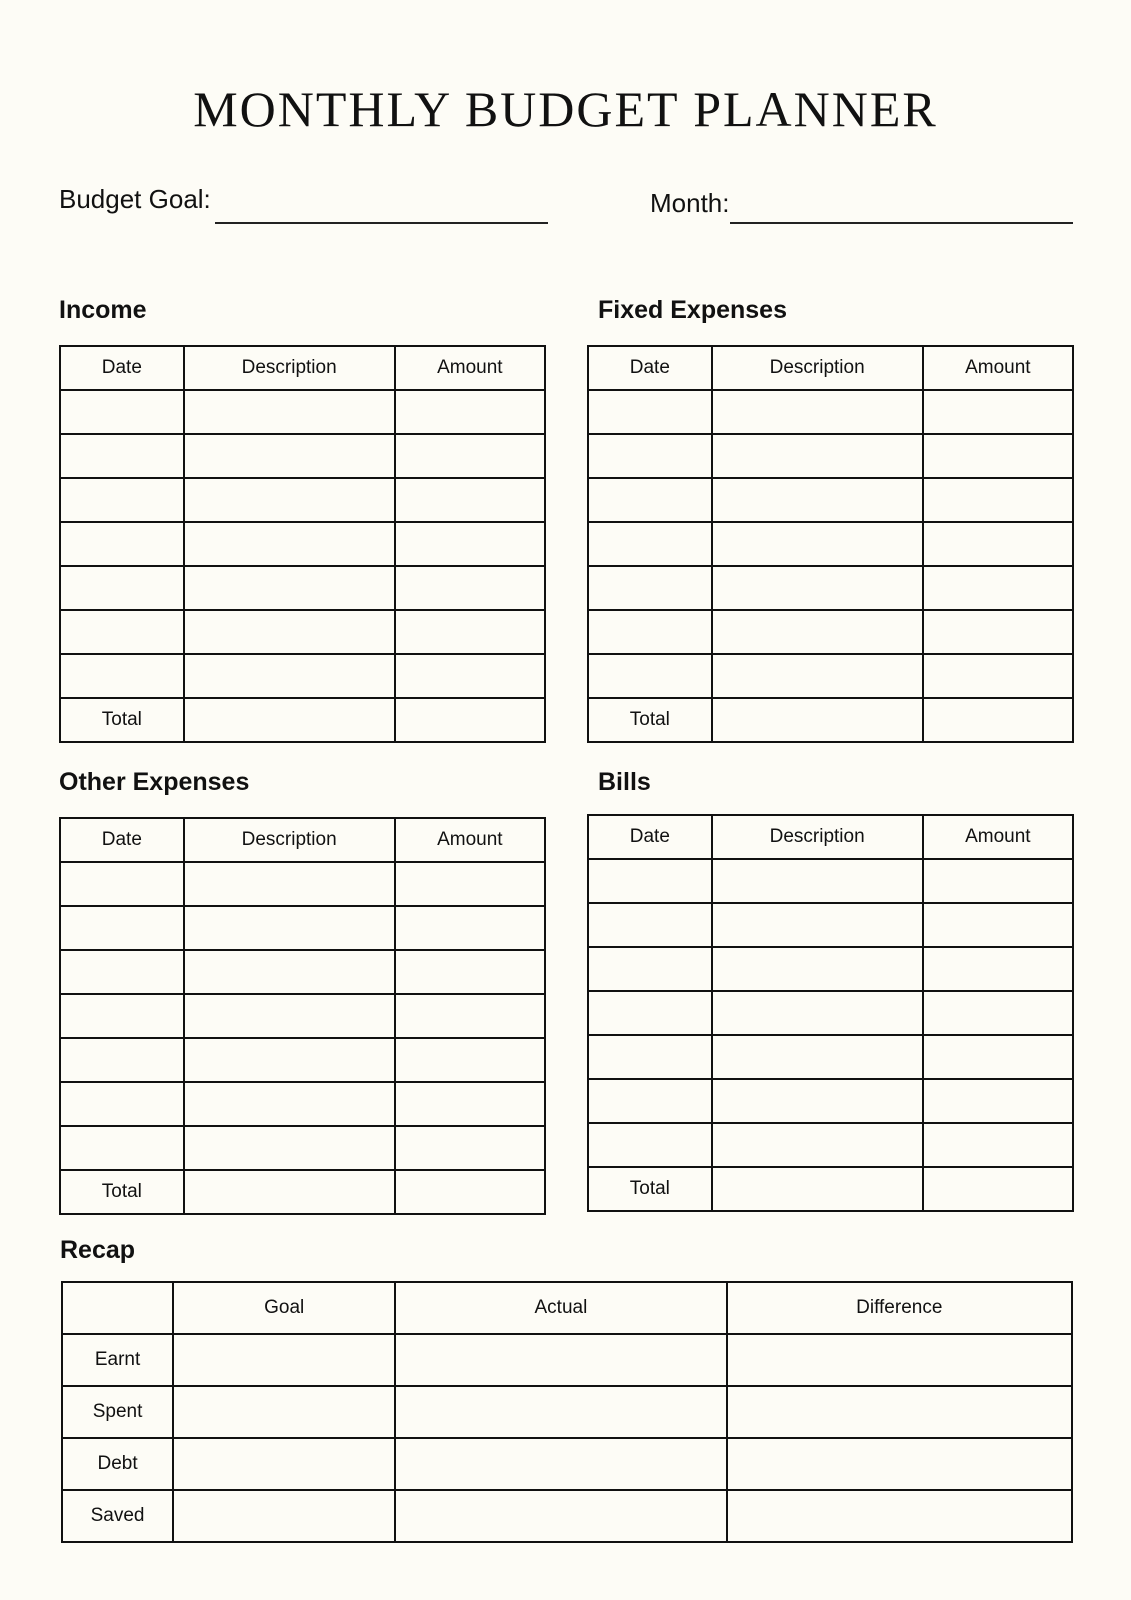 The width and height of the screenshot is (1131, 1600). I want to click on month-field, so click(901, 223).